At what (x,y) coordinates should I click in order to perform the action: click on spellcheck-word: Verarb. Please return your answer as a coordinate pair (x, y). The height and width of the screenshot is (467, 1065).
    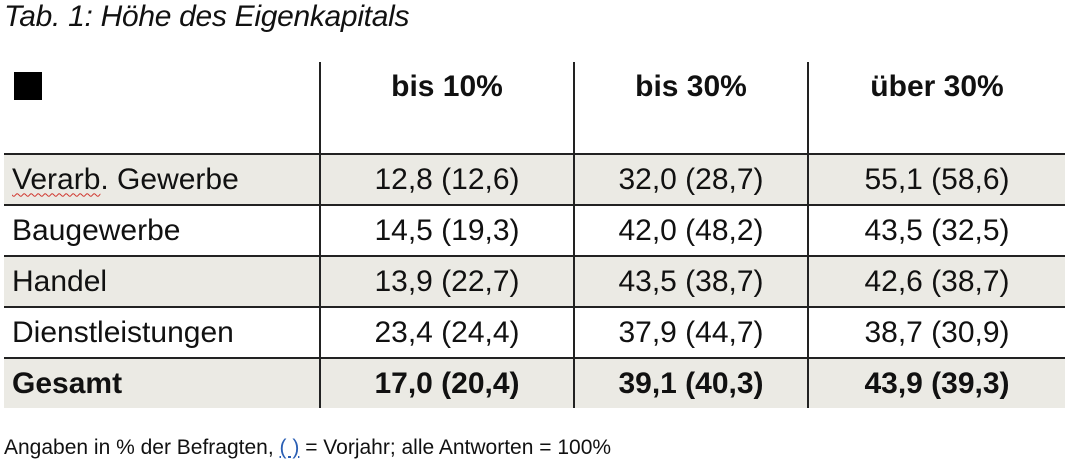
    Looking at the image, I should click on (56, 179).